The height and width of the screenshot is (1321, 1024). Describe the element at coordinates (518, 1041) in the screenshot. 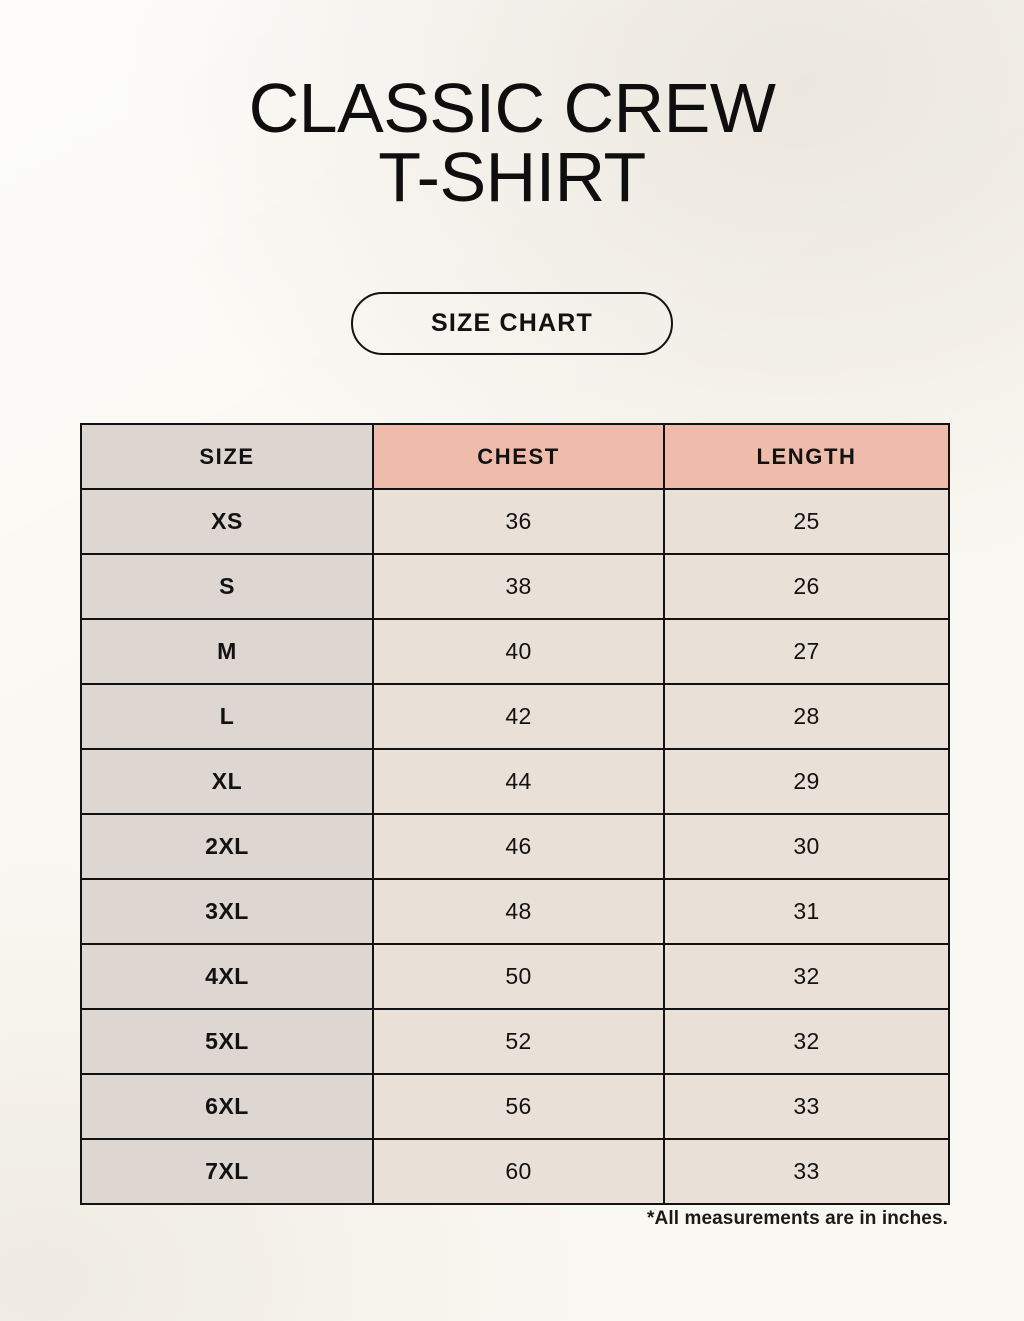

I see `cell-chest: 52` at that location.